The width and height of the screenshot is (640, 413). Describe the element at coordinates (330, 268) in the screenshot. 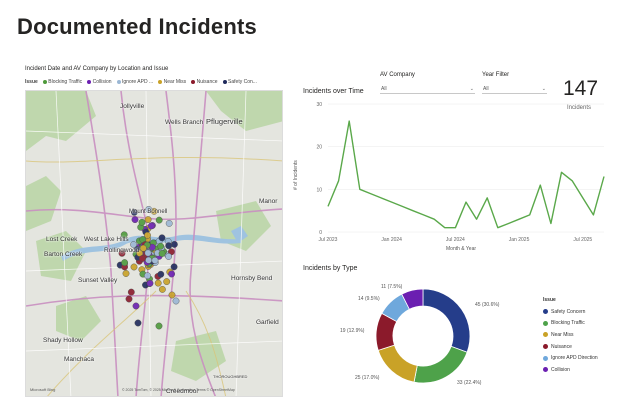

I see `donut-chart-title: Incidents by Type` at that location.